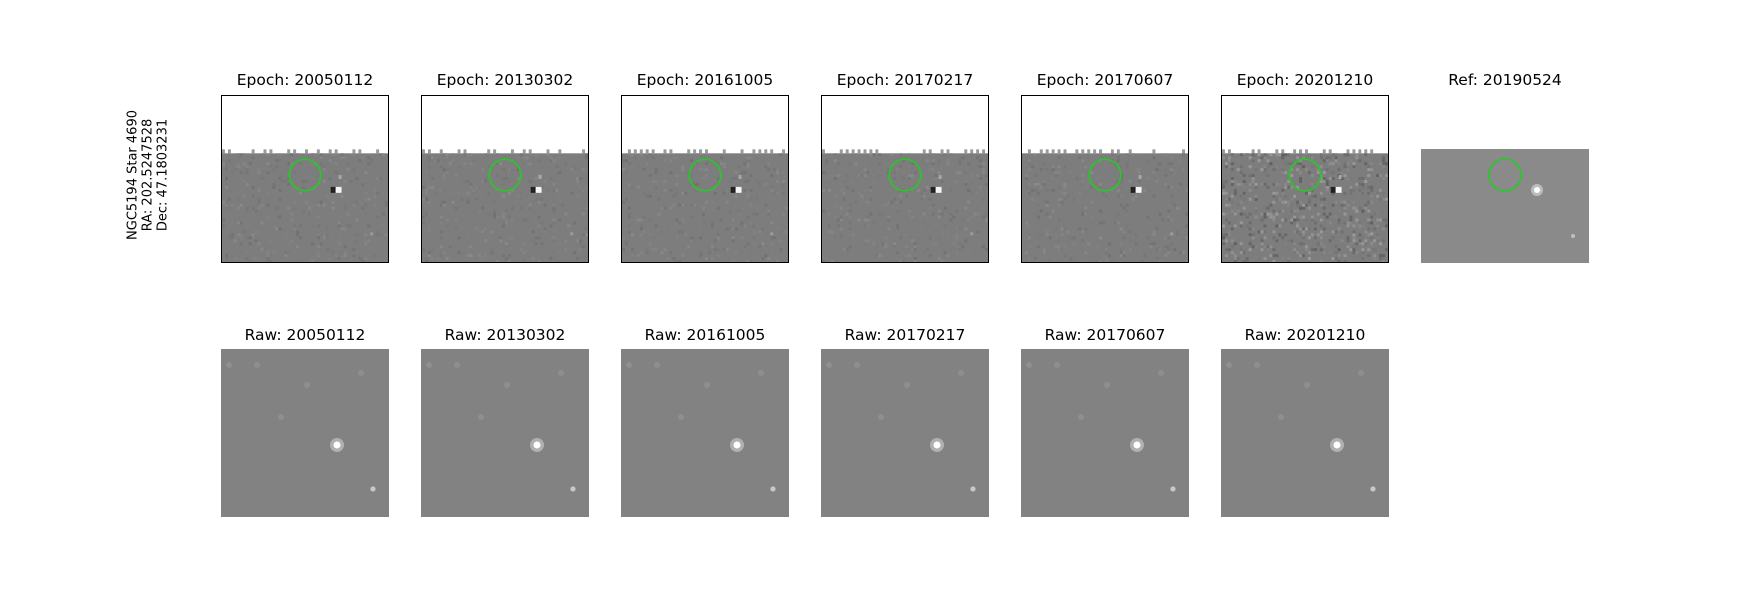 The height and width of the screenshot is (600, 1750). What do you see at coordinates (905, 335) in the screenshot?
I see `raw-title-4: Raw: 20170217` at bounding box center [905, 335].